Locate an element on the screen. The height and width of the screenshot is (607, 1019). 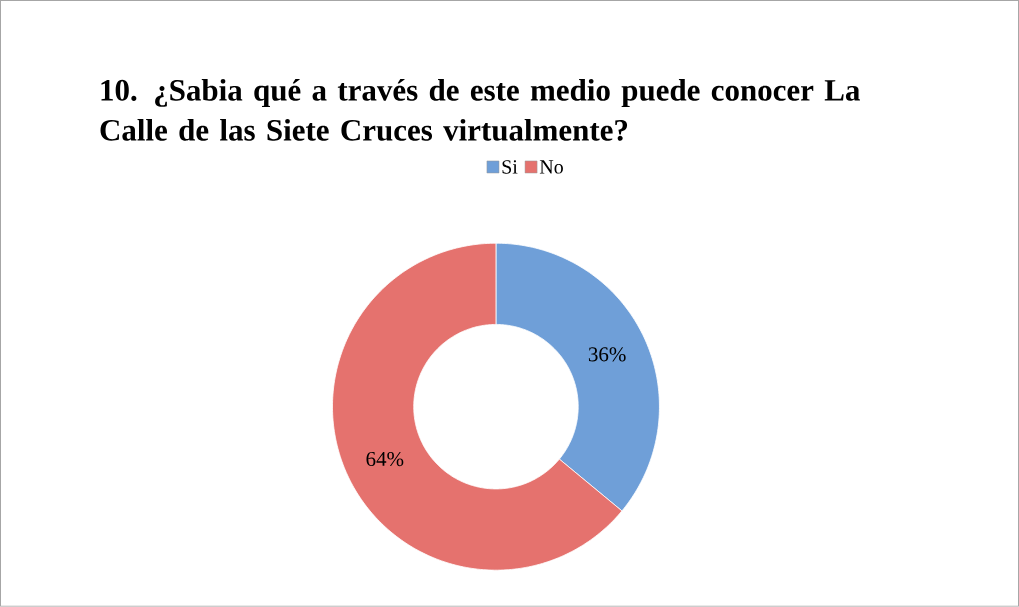
data-label: 64% is located at coordinates (385, 459).